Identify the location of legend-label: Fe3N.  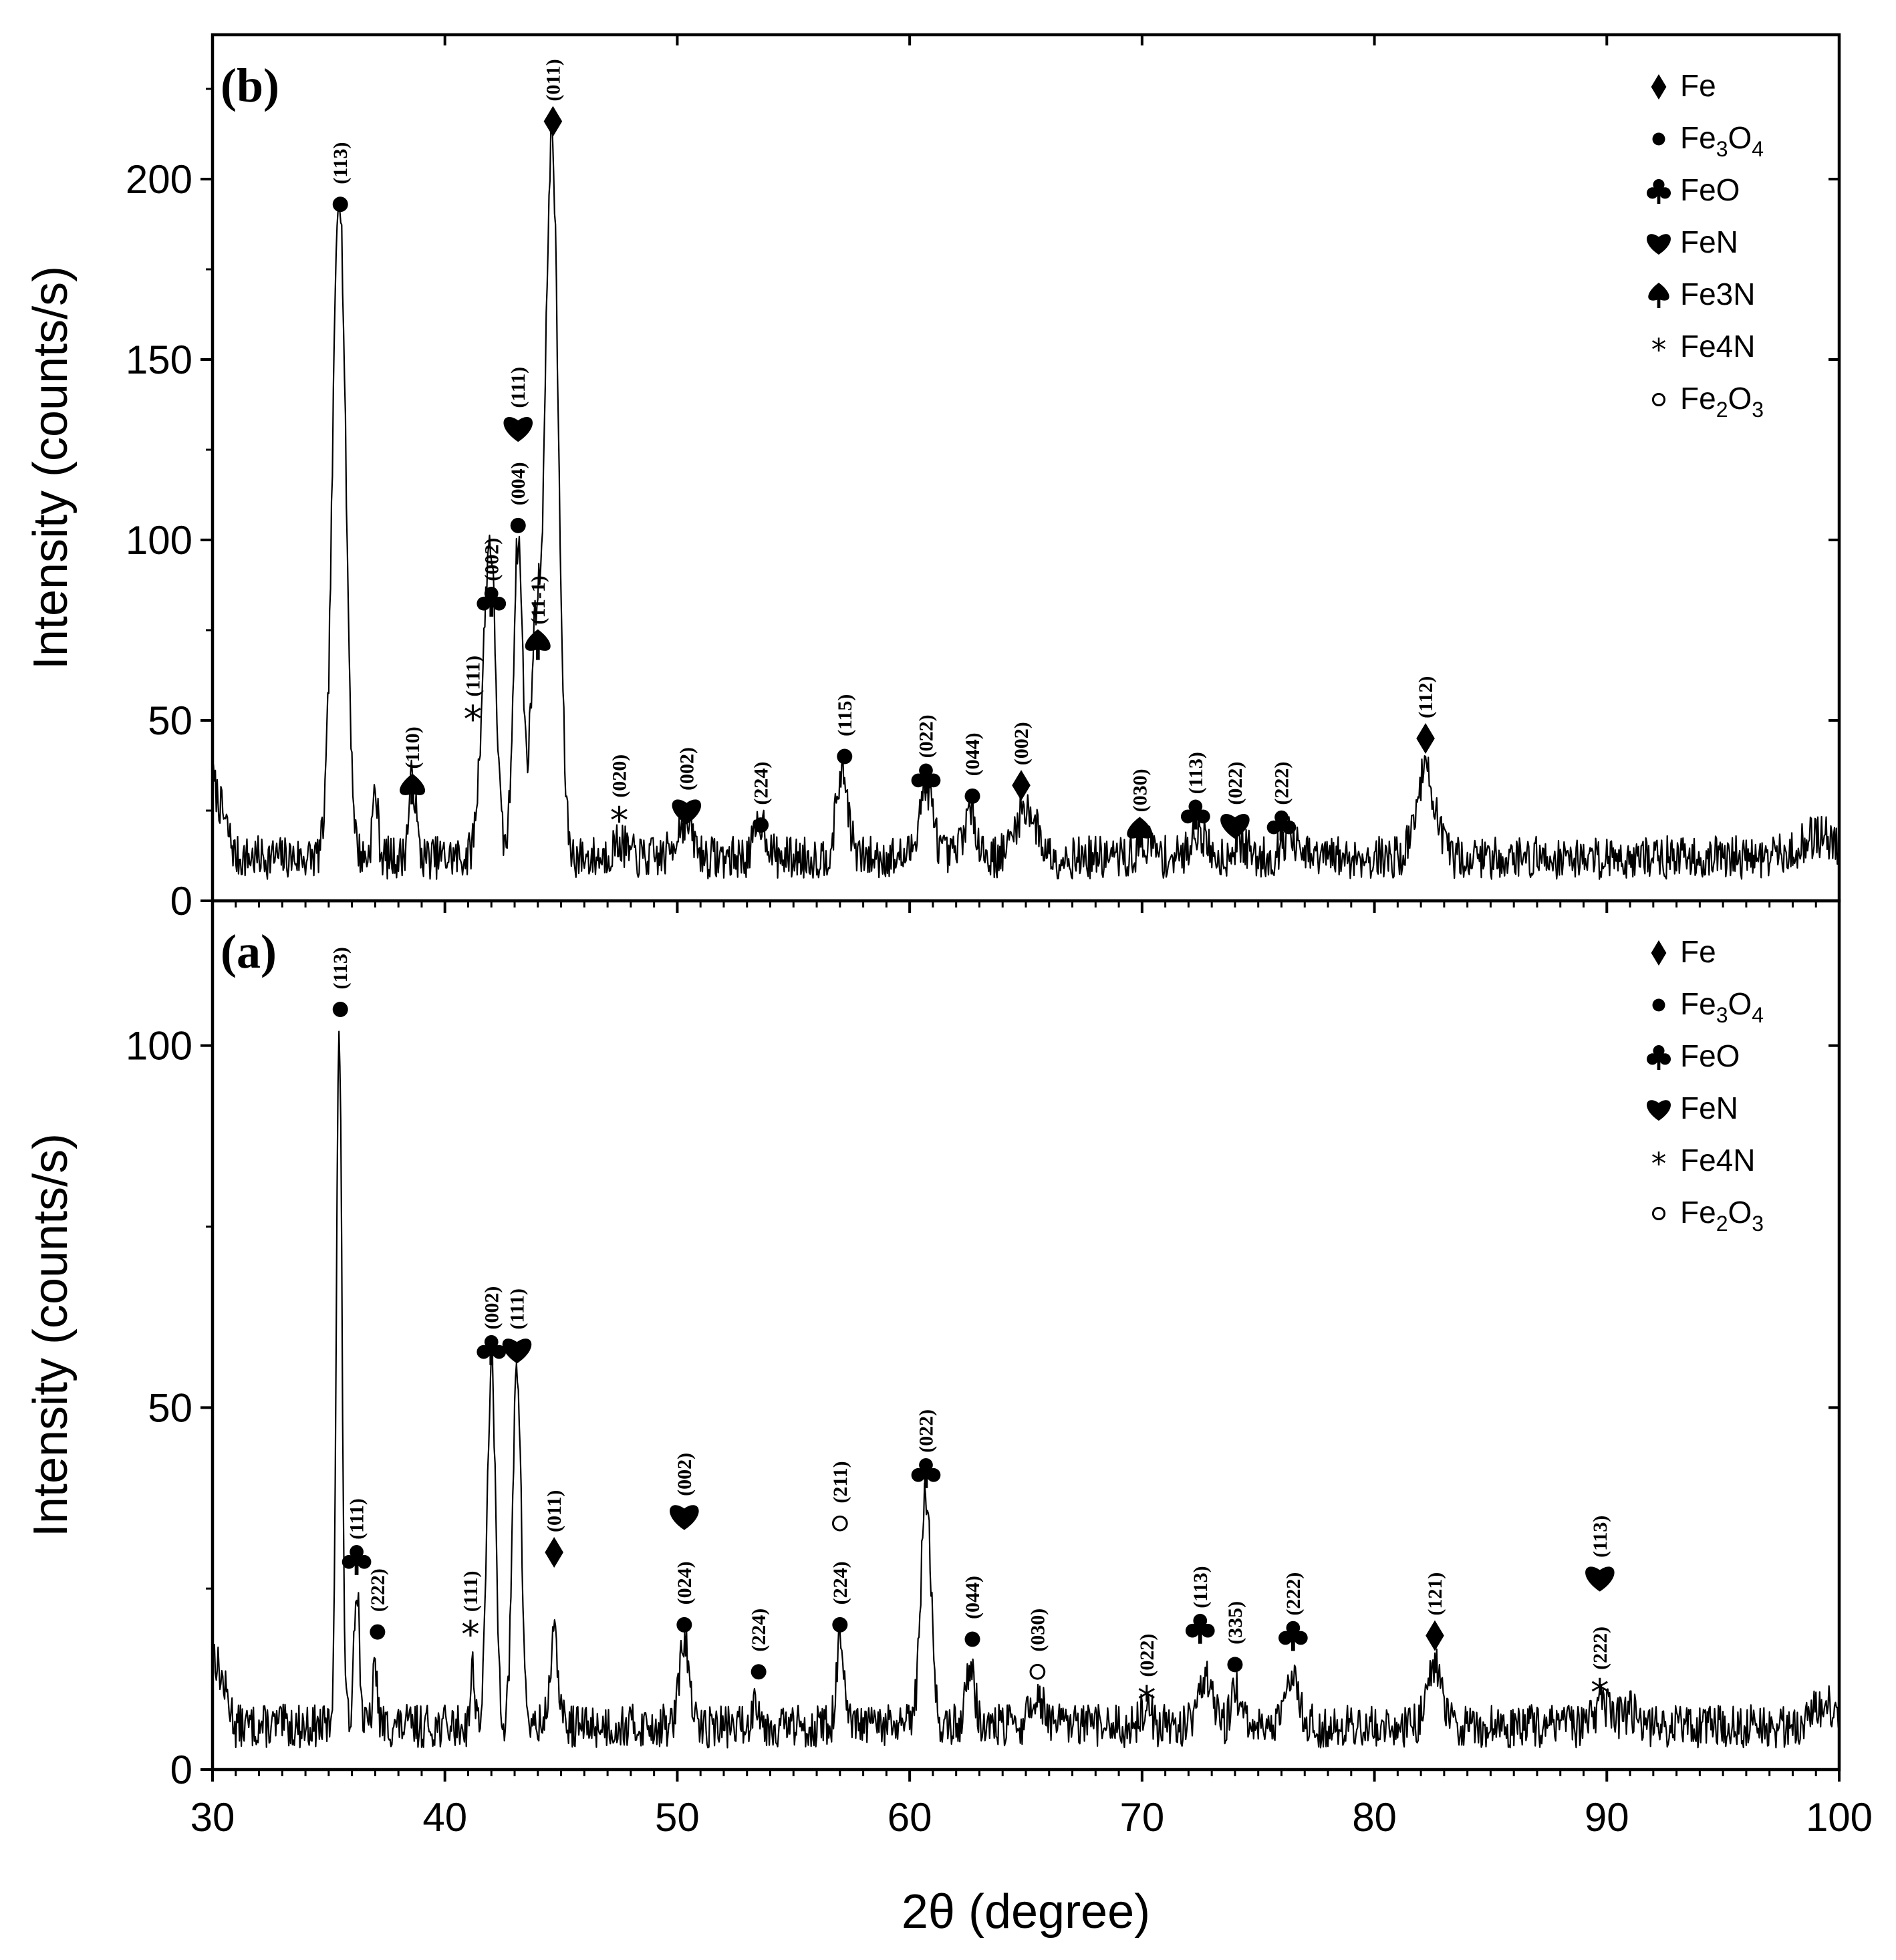
(1717, 294).